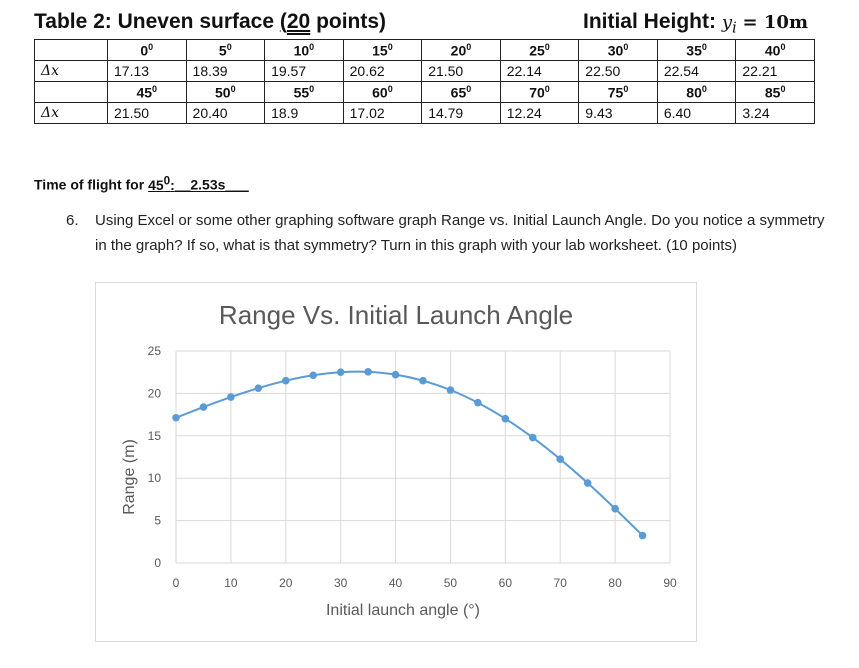  What do you see at coordinates (147, 92) in the screenshot?
I see `angle-cell: 450` at bounding box center [147, 92].